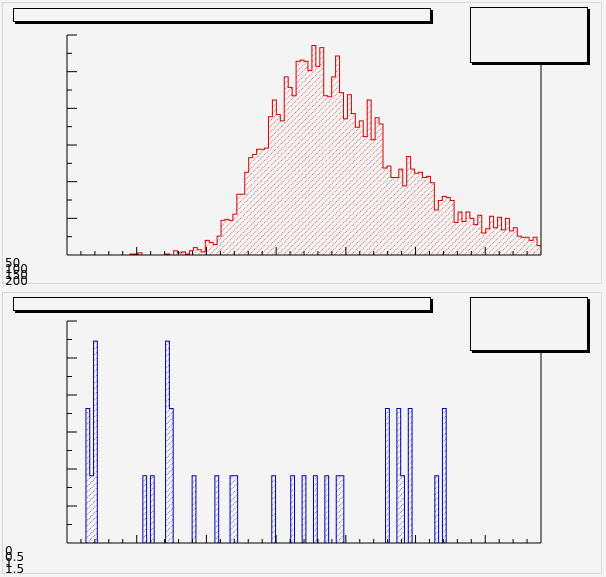  Describe the element at coordinates (16, 272) in the screenshot. I see `axis-labels: 50 100 150 200` at that location.